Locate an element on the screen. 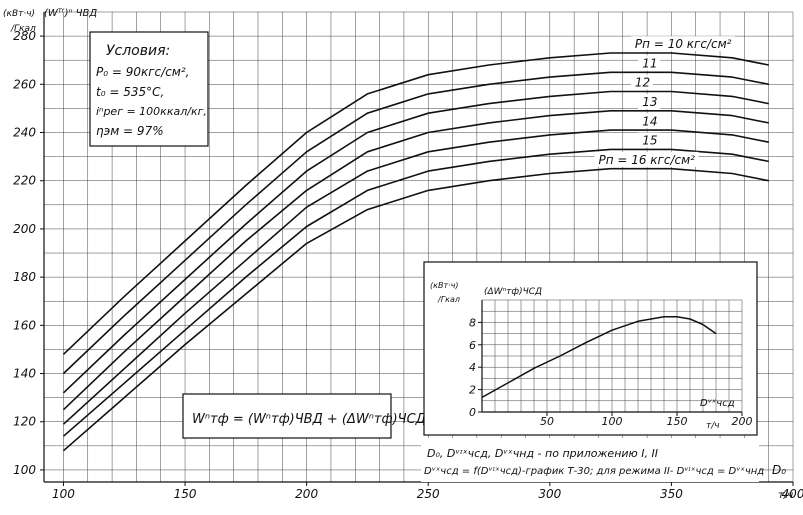 Image resolution: width=803 pixels, height=515 pixels. inset-box is located at coordinates (590, 348).